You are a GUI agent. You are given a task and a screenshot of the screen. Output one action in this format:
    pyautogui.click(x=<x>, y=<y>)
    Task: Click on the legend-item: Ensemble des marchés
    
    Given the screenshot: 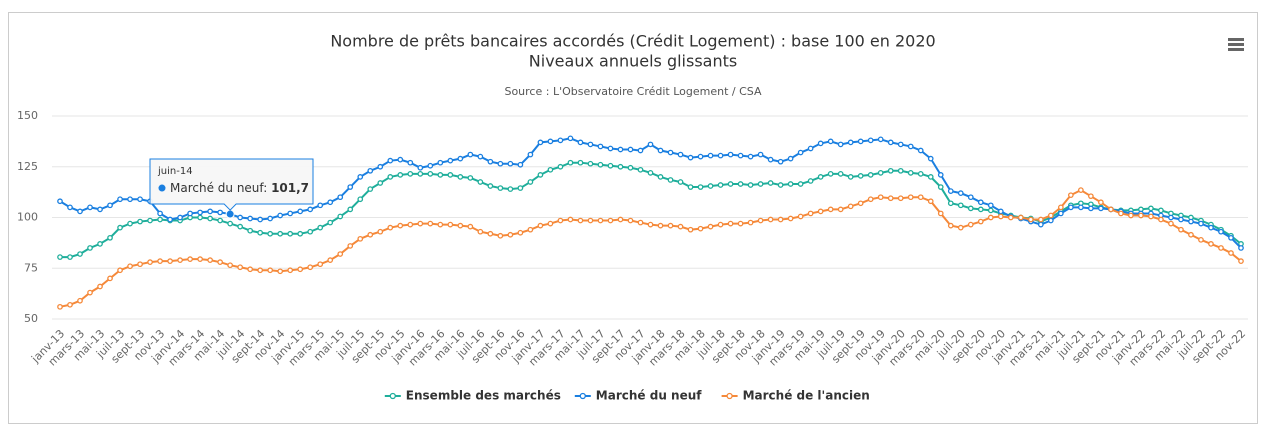 What is the action you would take?
    pyautogui.click(x=472, y=396)
    